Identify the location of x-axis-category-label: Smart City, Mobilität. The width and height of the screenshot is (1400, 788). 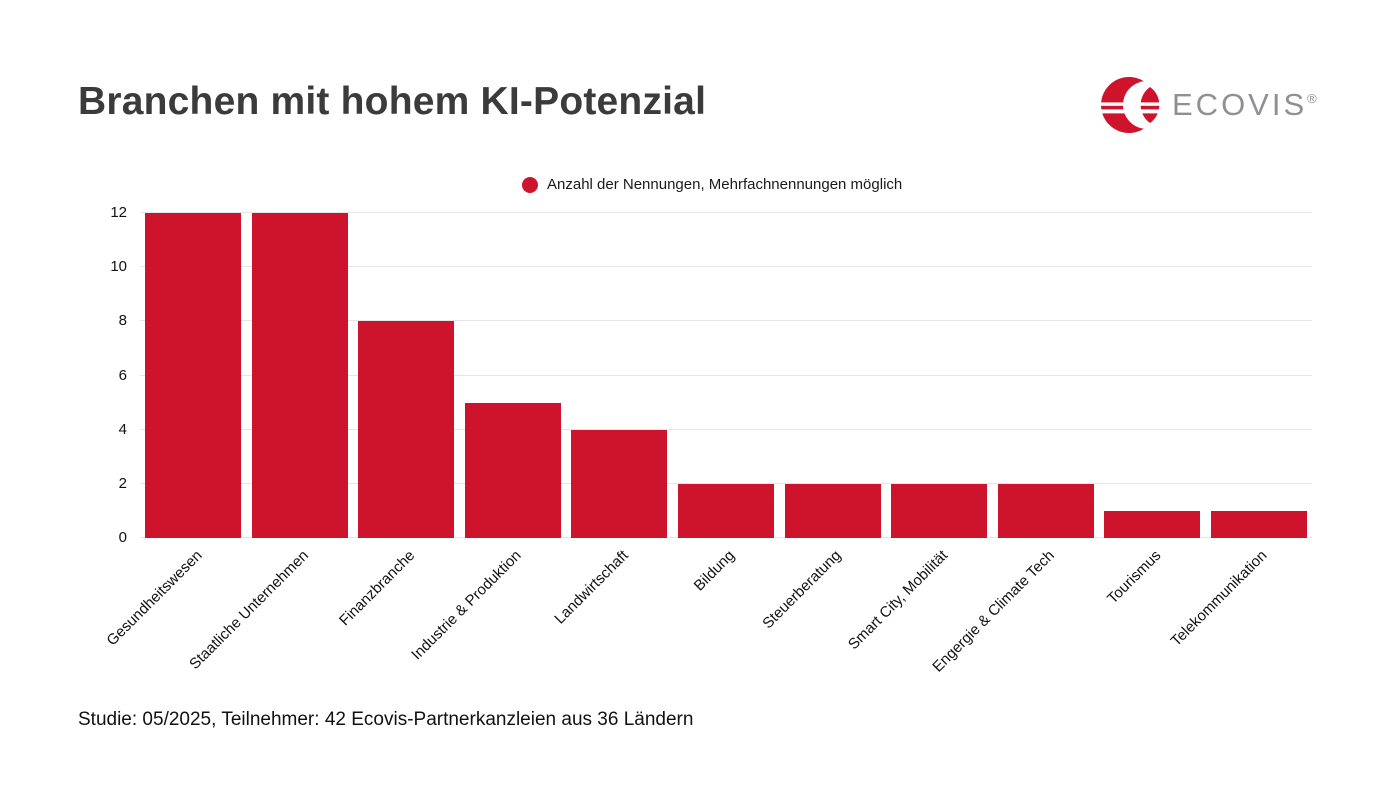
(898, 600).